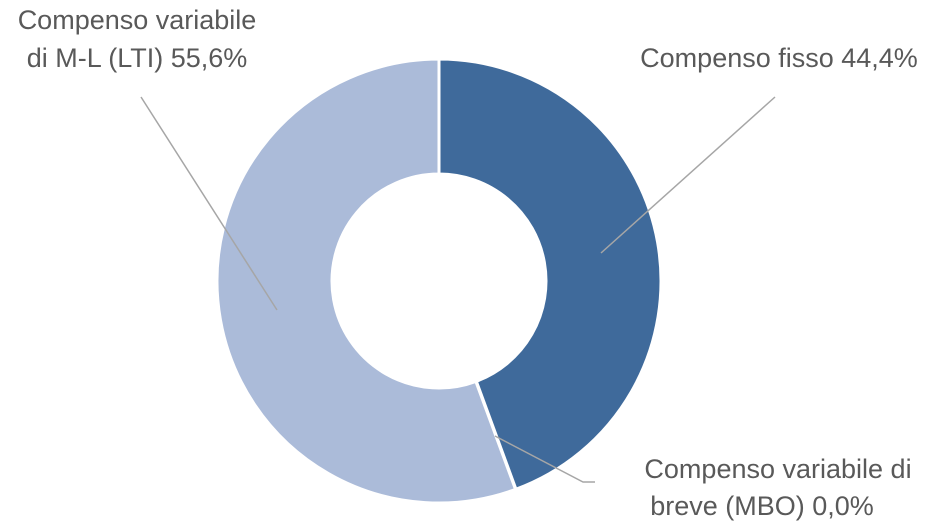  I want to click on slice-compenso-variabile-di-m-l-lti-data-label: Compenso variabile di M-L (LTI) 55,6%, so click(137, 39).